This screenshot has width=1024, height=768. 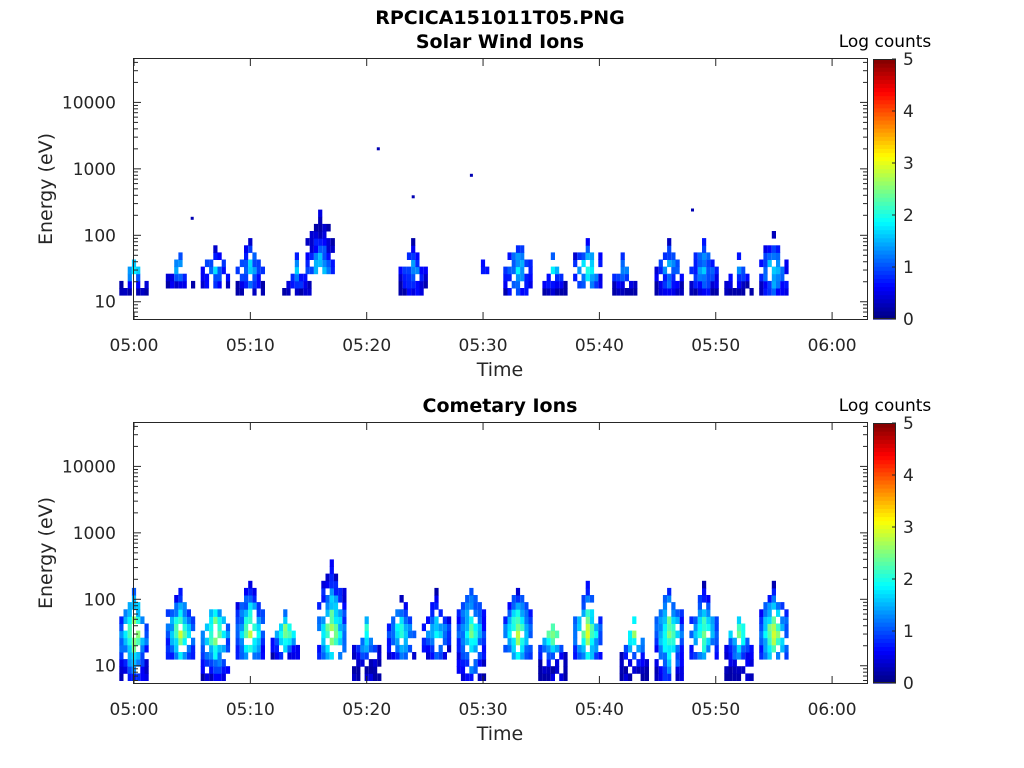 I want to click on y-tick-label: 100, so click(x=100, y=600).